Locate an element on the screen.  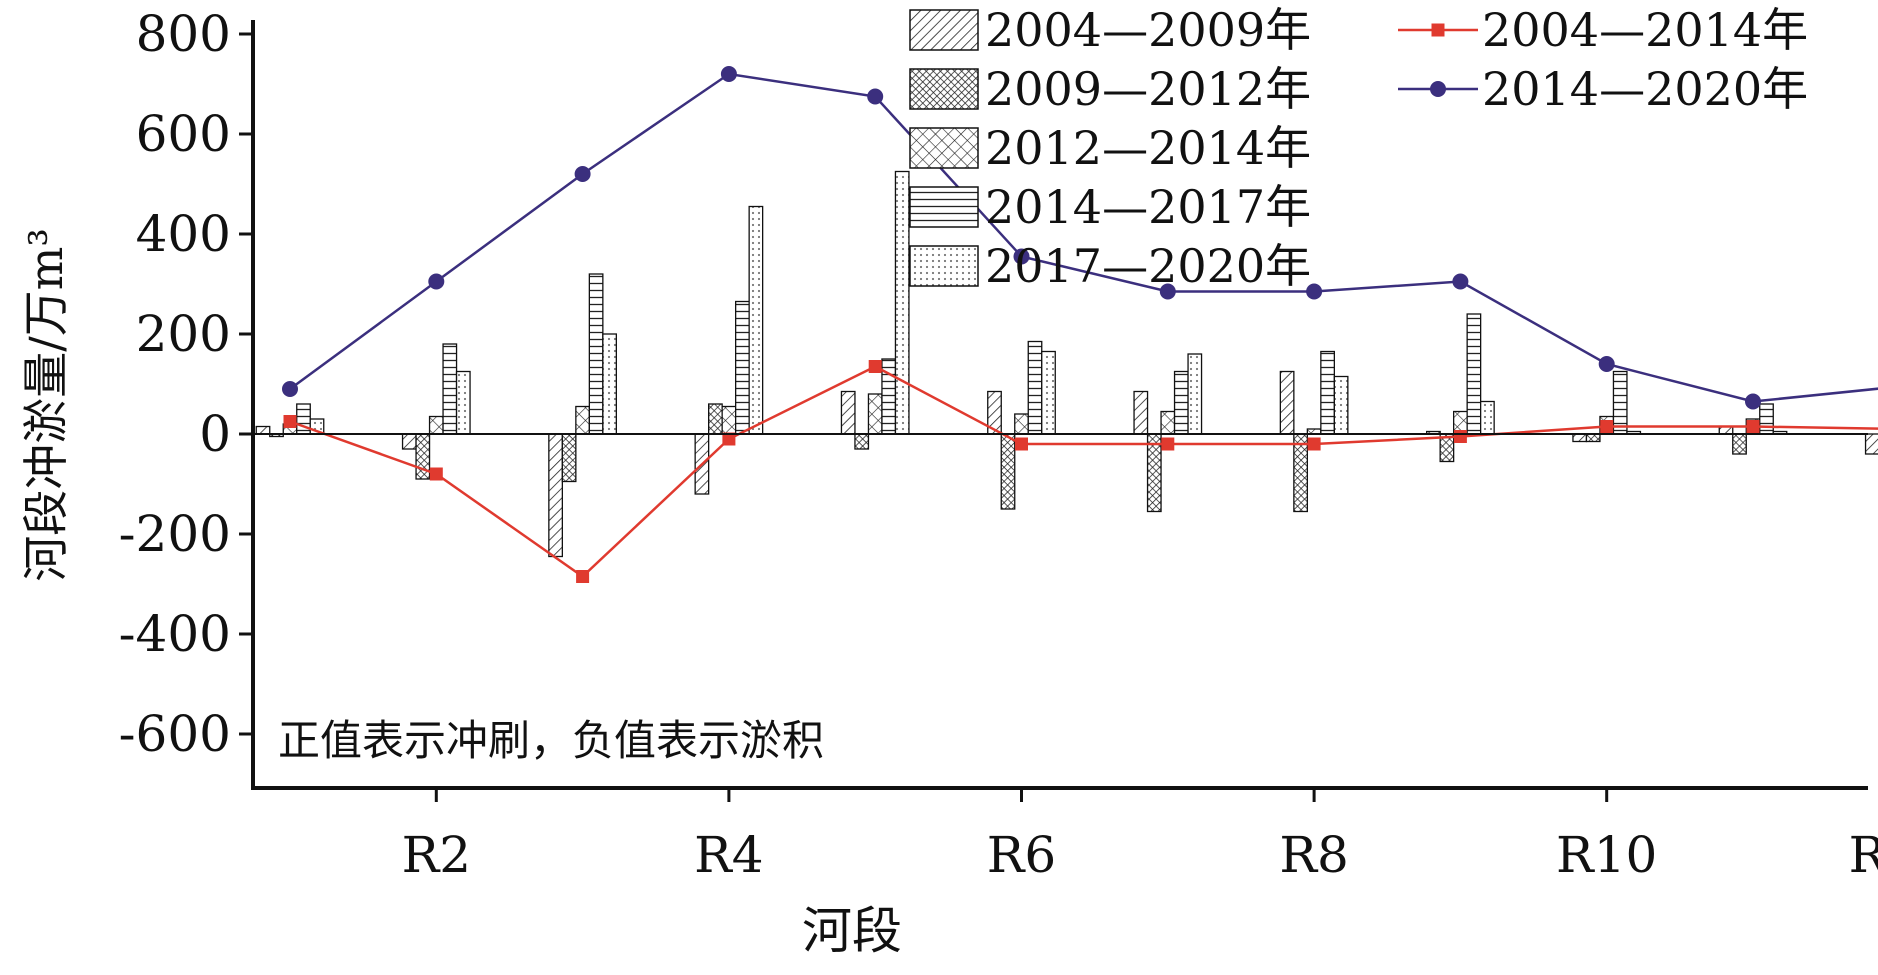
bar-4-R7 is located at coordinates (1195, 394).